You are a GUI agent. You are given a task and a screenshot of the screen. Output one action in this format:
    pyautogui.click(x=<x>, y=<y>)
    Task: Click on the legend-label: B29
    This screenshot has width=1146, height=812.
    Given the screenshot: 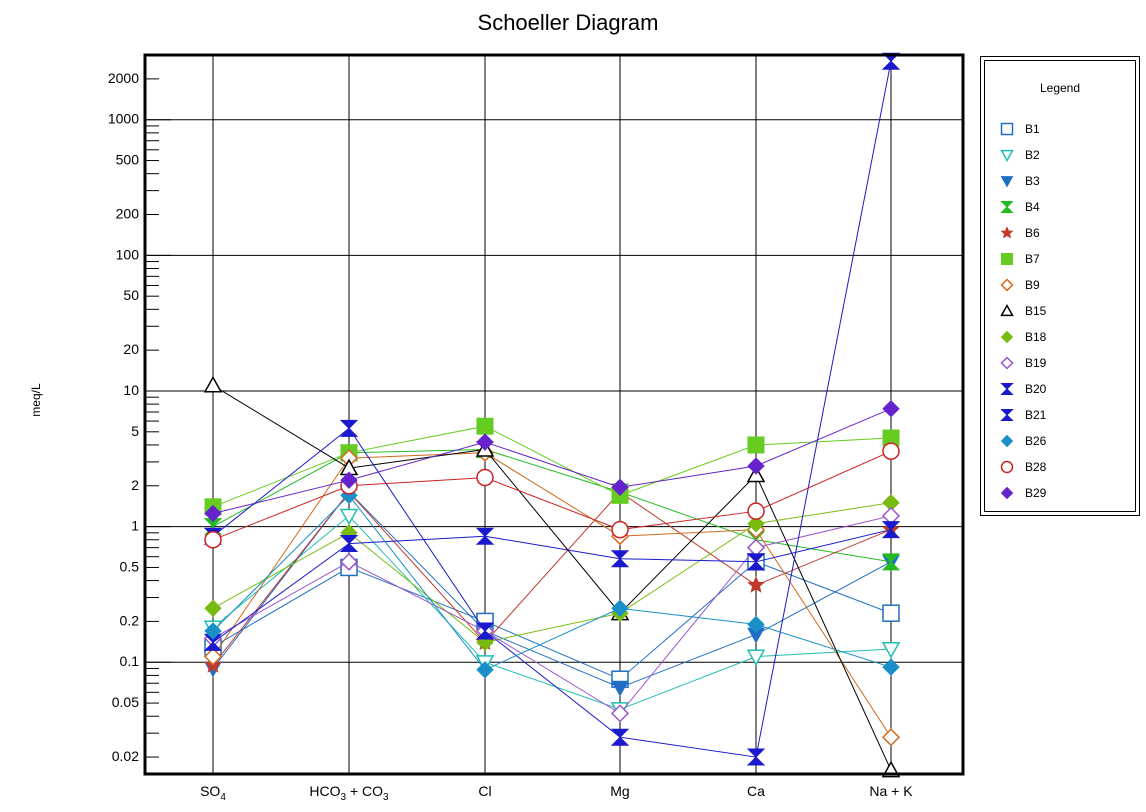 What is the action you would take?
    pyautogui.click(x=1036, y=493)
    